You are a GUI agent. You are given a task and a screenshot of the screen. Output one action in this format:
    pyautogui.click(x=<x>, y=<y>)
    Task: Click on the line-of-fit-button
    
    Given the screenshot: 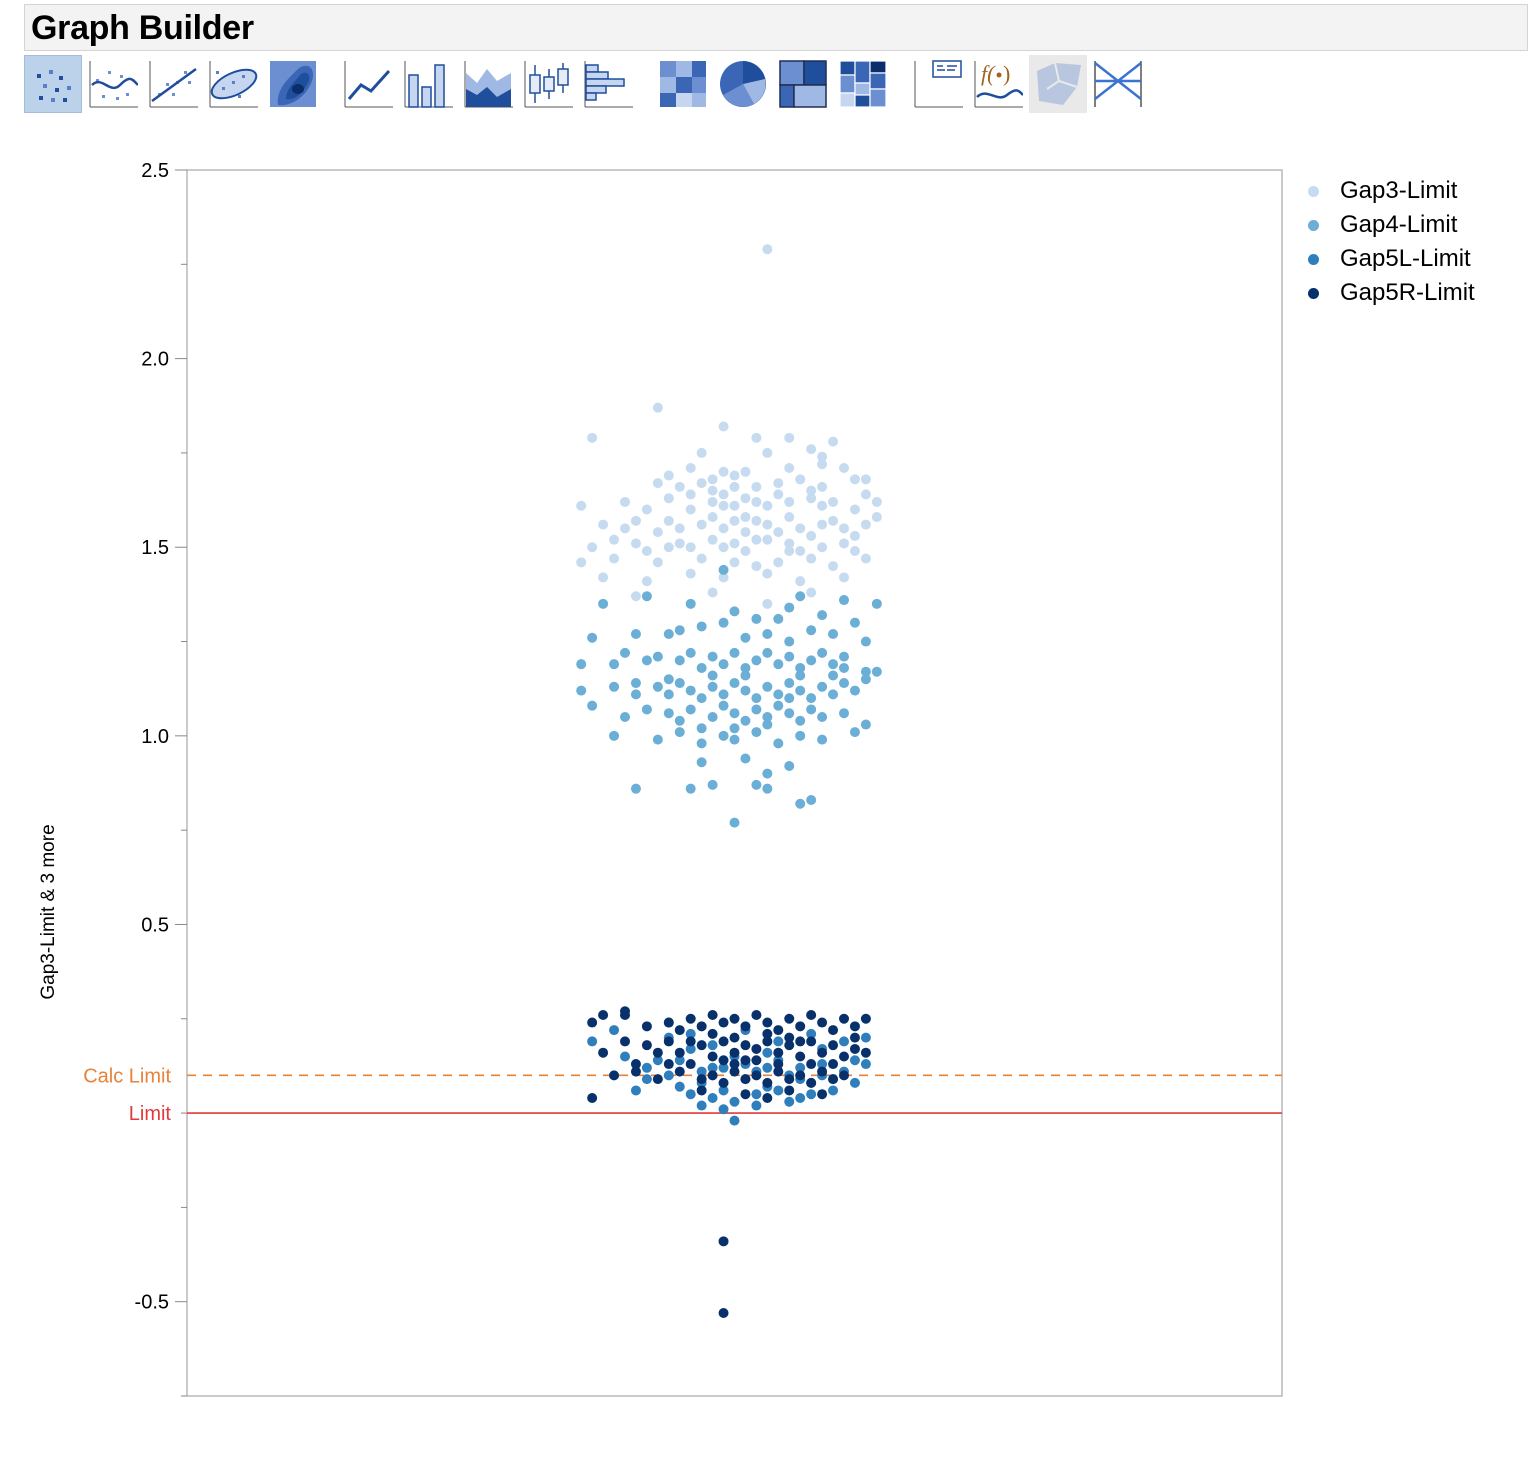 What is the action you would take?
    pyautogui.click(x=173, y=84)
    